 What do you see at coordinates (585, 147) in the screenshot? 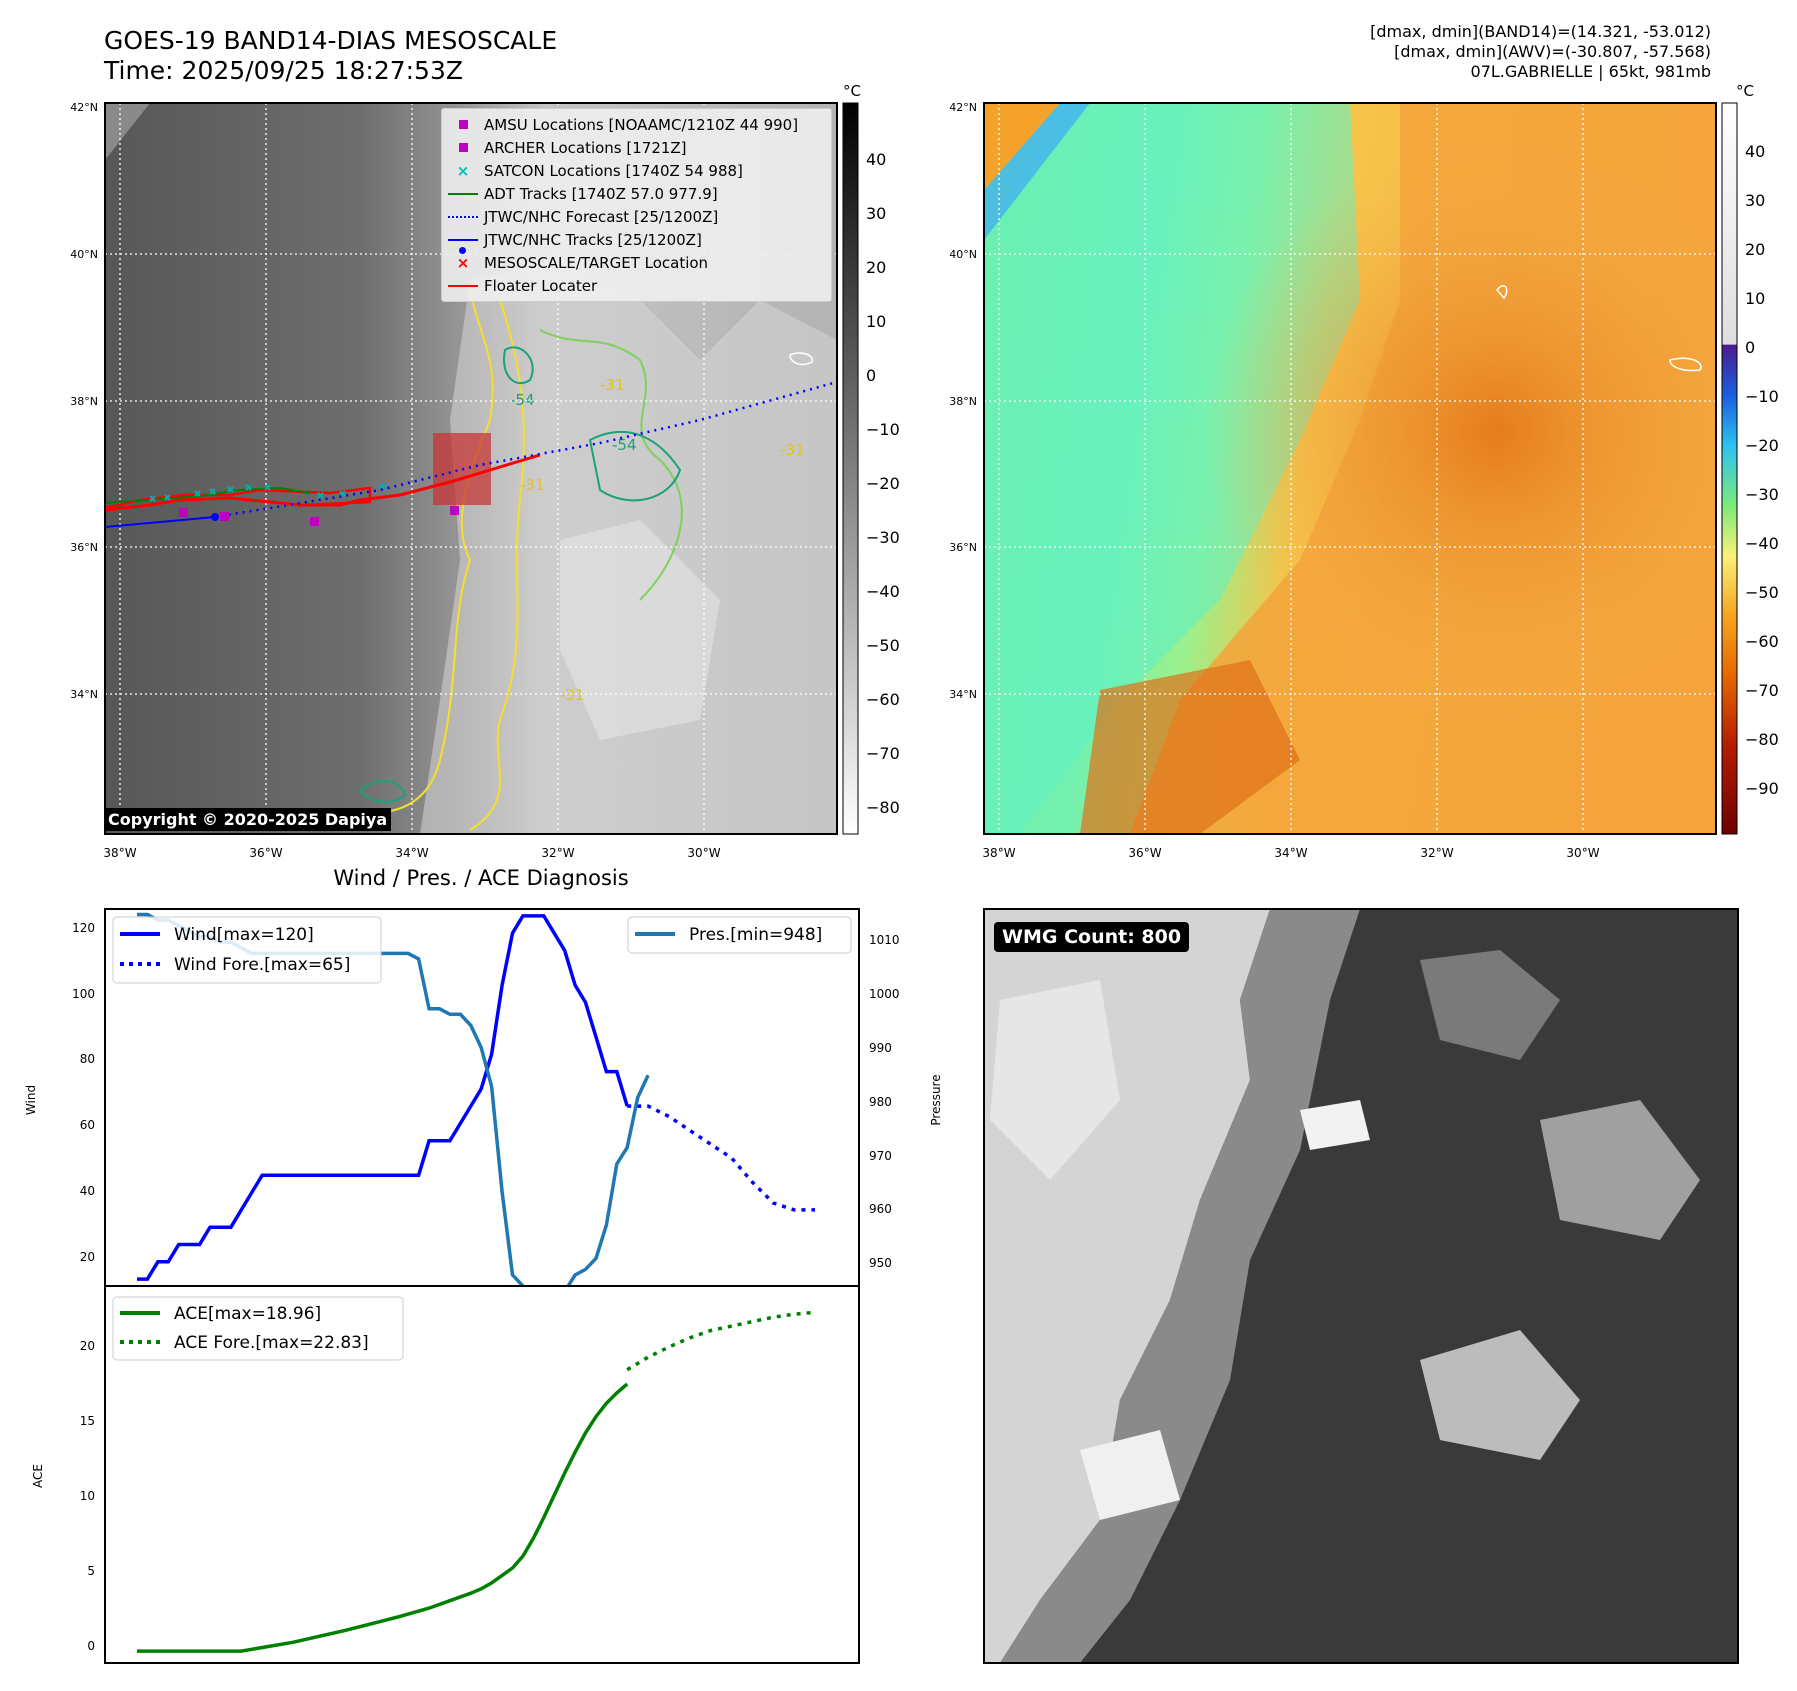
I see `legend-archer-label: ARCHER Locations [1721Z]` at bounding box center [585, 147].